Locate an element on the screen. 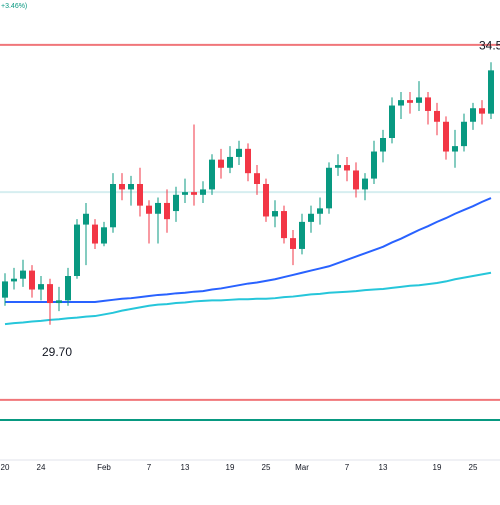 This screenshot has height=505, width=500. header-change: +3.46%) is located at coordinates (14, 6).